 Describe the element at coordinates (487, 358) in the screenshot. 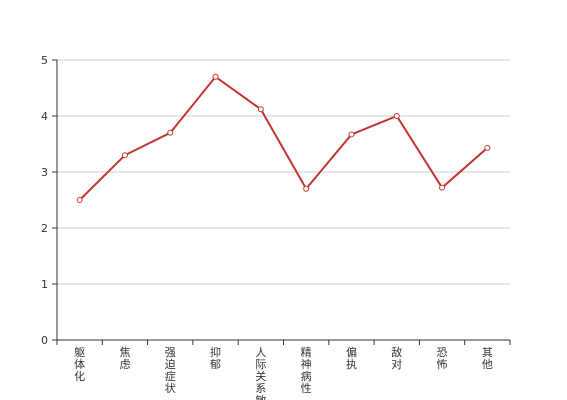

I see `x-tick-label: 其他` at that location.